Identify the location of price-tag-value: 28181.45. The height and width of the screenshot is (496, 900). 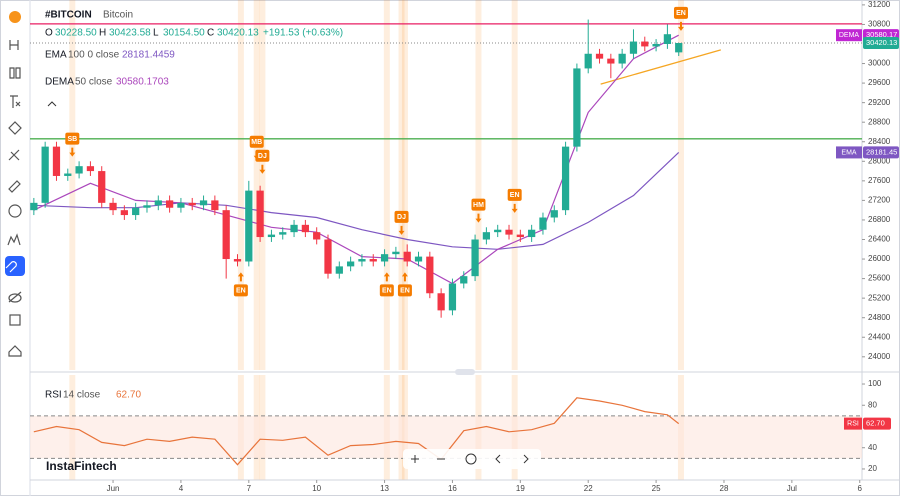
(881, 151).